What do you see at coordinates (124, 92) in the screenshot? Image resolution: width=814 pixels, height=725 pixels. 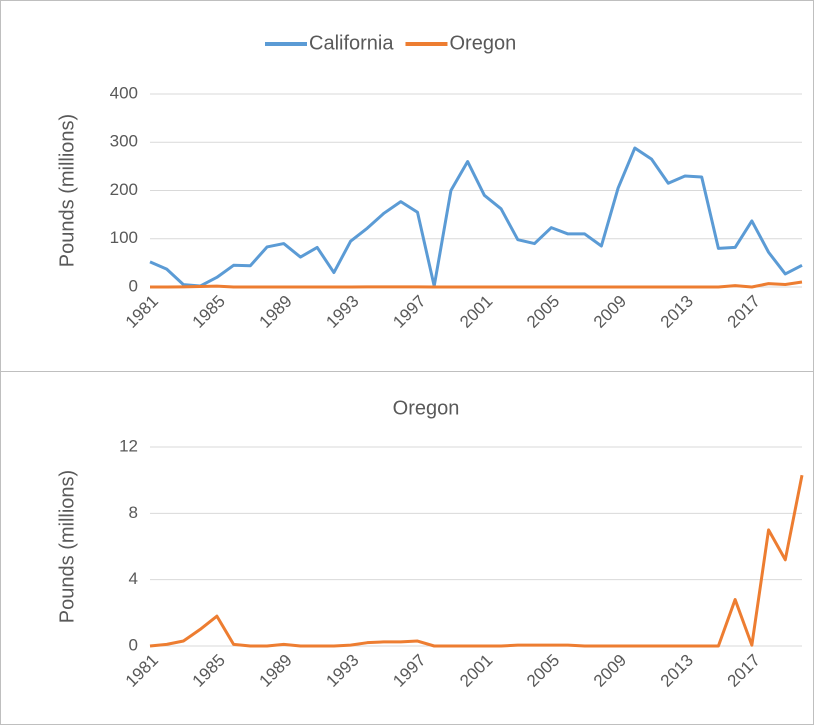 I see `y-tick-label: 400` at bounding box center [124, 92].